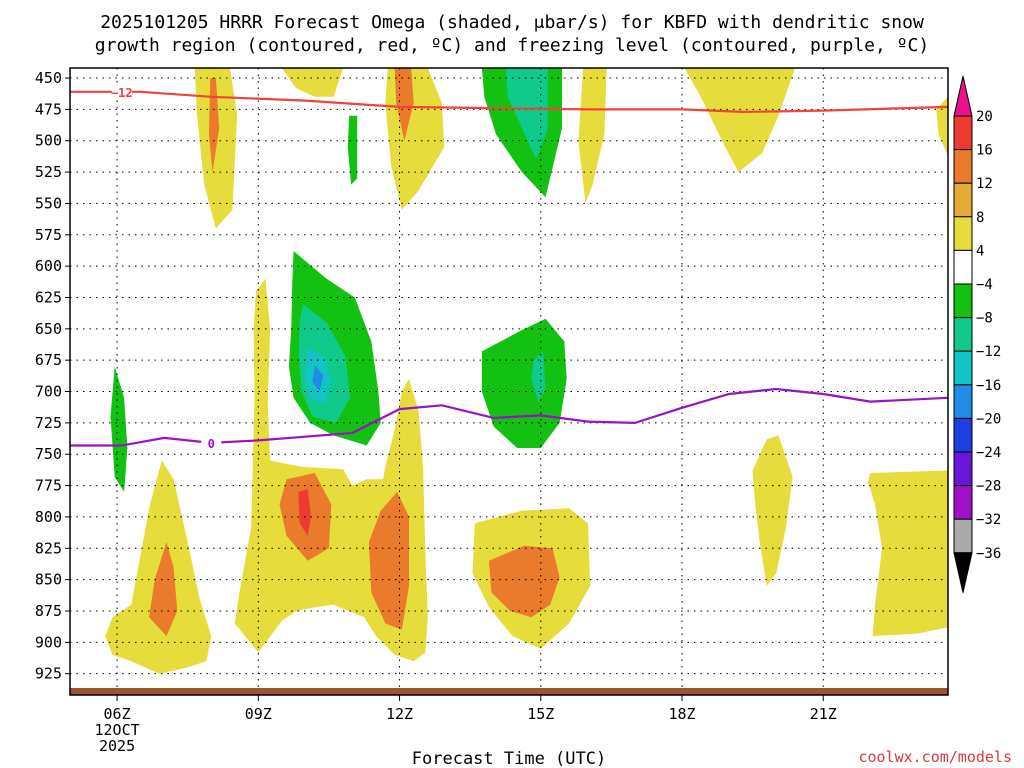  Describe the element at coordinates (963, 96) in the screenshot. I see `colorbar-top-triangle` at that location.